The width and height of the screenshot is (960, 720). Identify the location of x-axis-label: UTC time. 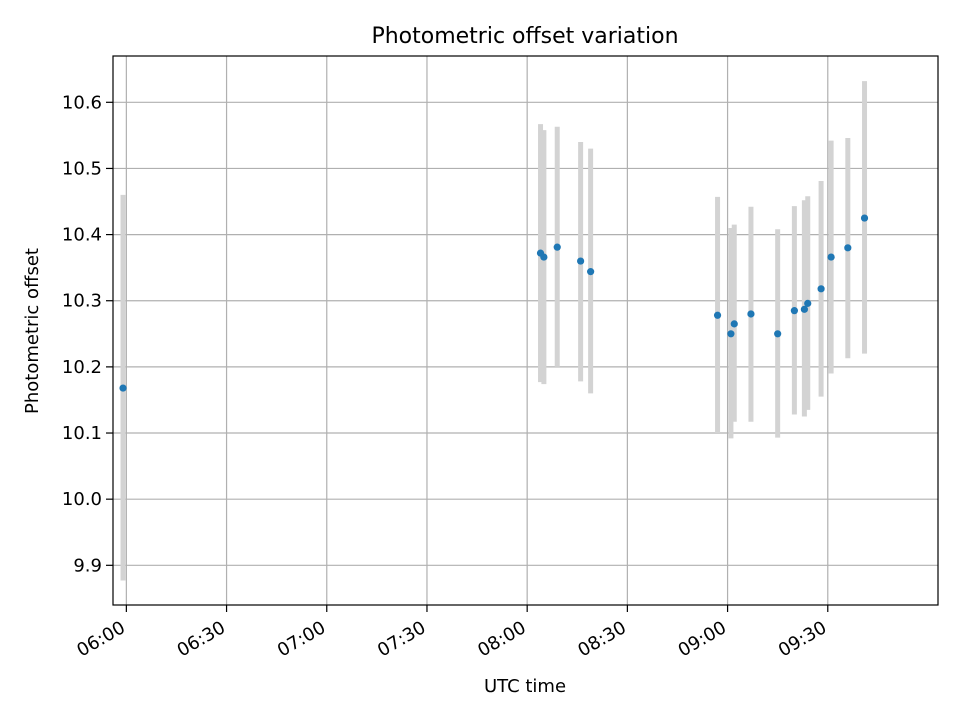
(525, 686).